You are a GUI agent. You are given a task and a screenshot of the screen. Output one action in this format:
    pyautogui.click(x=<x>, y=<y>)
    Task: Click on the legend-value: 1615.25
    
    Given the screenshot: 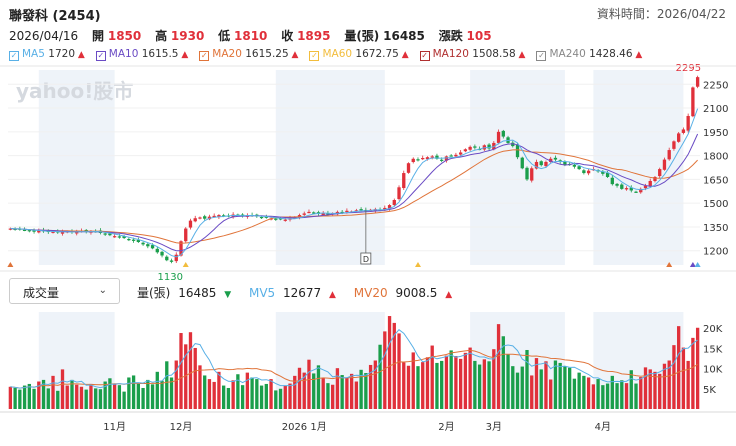 What is the action you would take?
    pyautogui.click(x=265, y=54)
    